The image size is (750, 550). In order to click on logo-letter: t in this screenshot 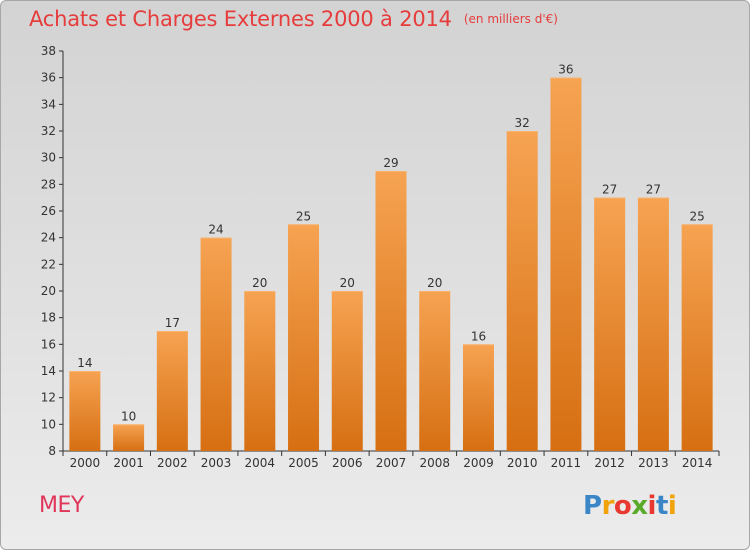, I will do `click(661, 506)`.